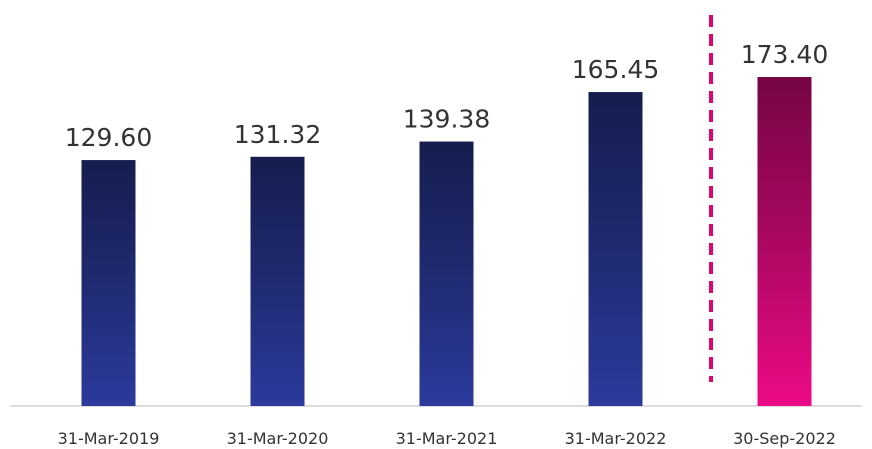 The width and height of the screenshot is (872, 449). I want to click on value-label: 165.45, so click(615, 69).